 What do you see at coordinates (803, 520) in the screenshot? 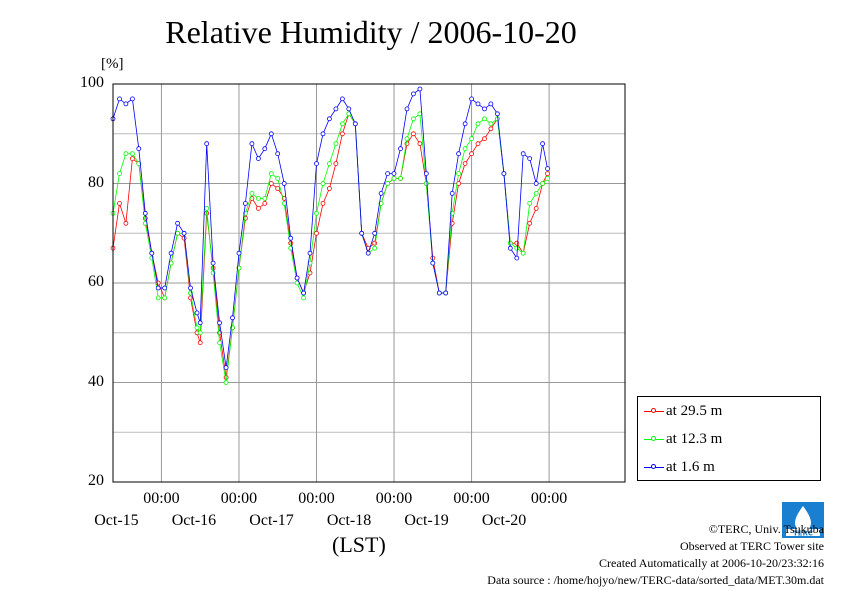
I see `terc-logo: TERC` at bounding box center [803, 520].